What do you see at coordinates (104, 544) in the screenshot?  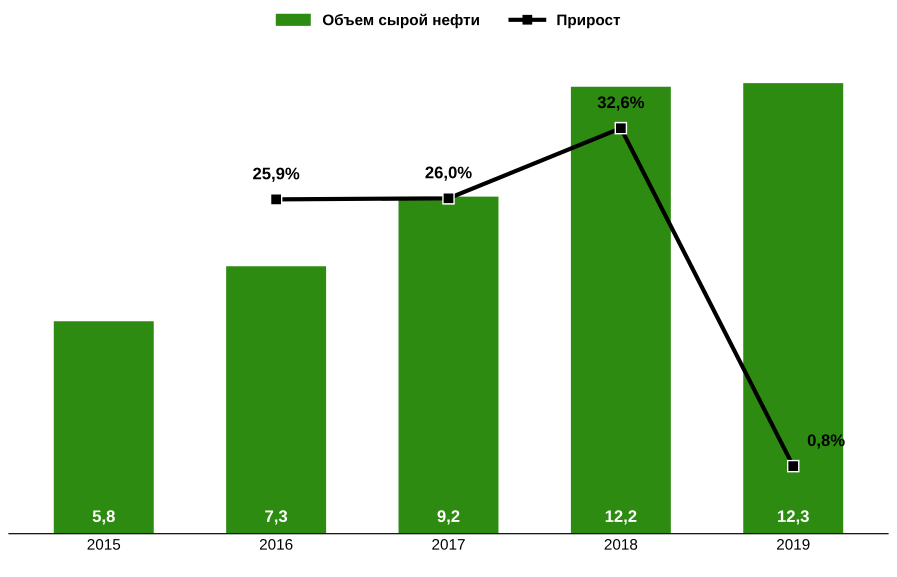 I see `x-tick-label: 2015` at bounding box center [104, 544].